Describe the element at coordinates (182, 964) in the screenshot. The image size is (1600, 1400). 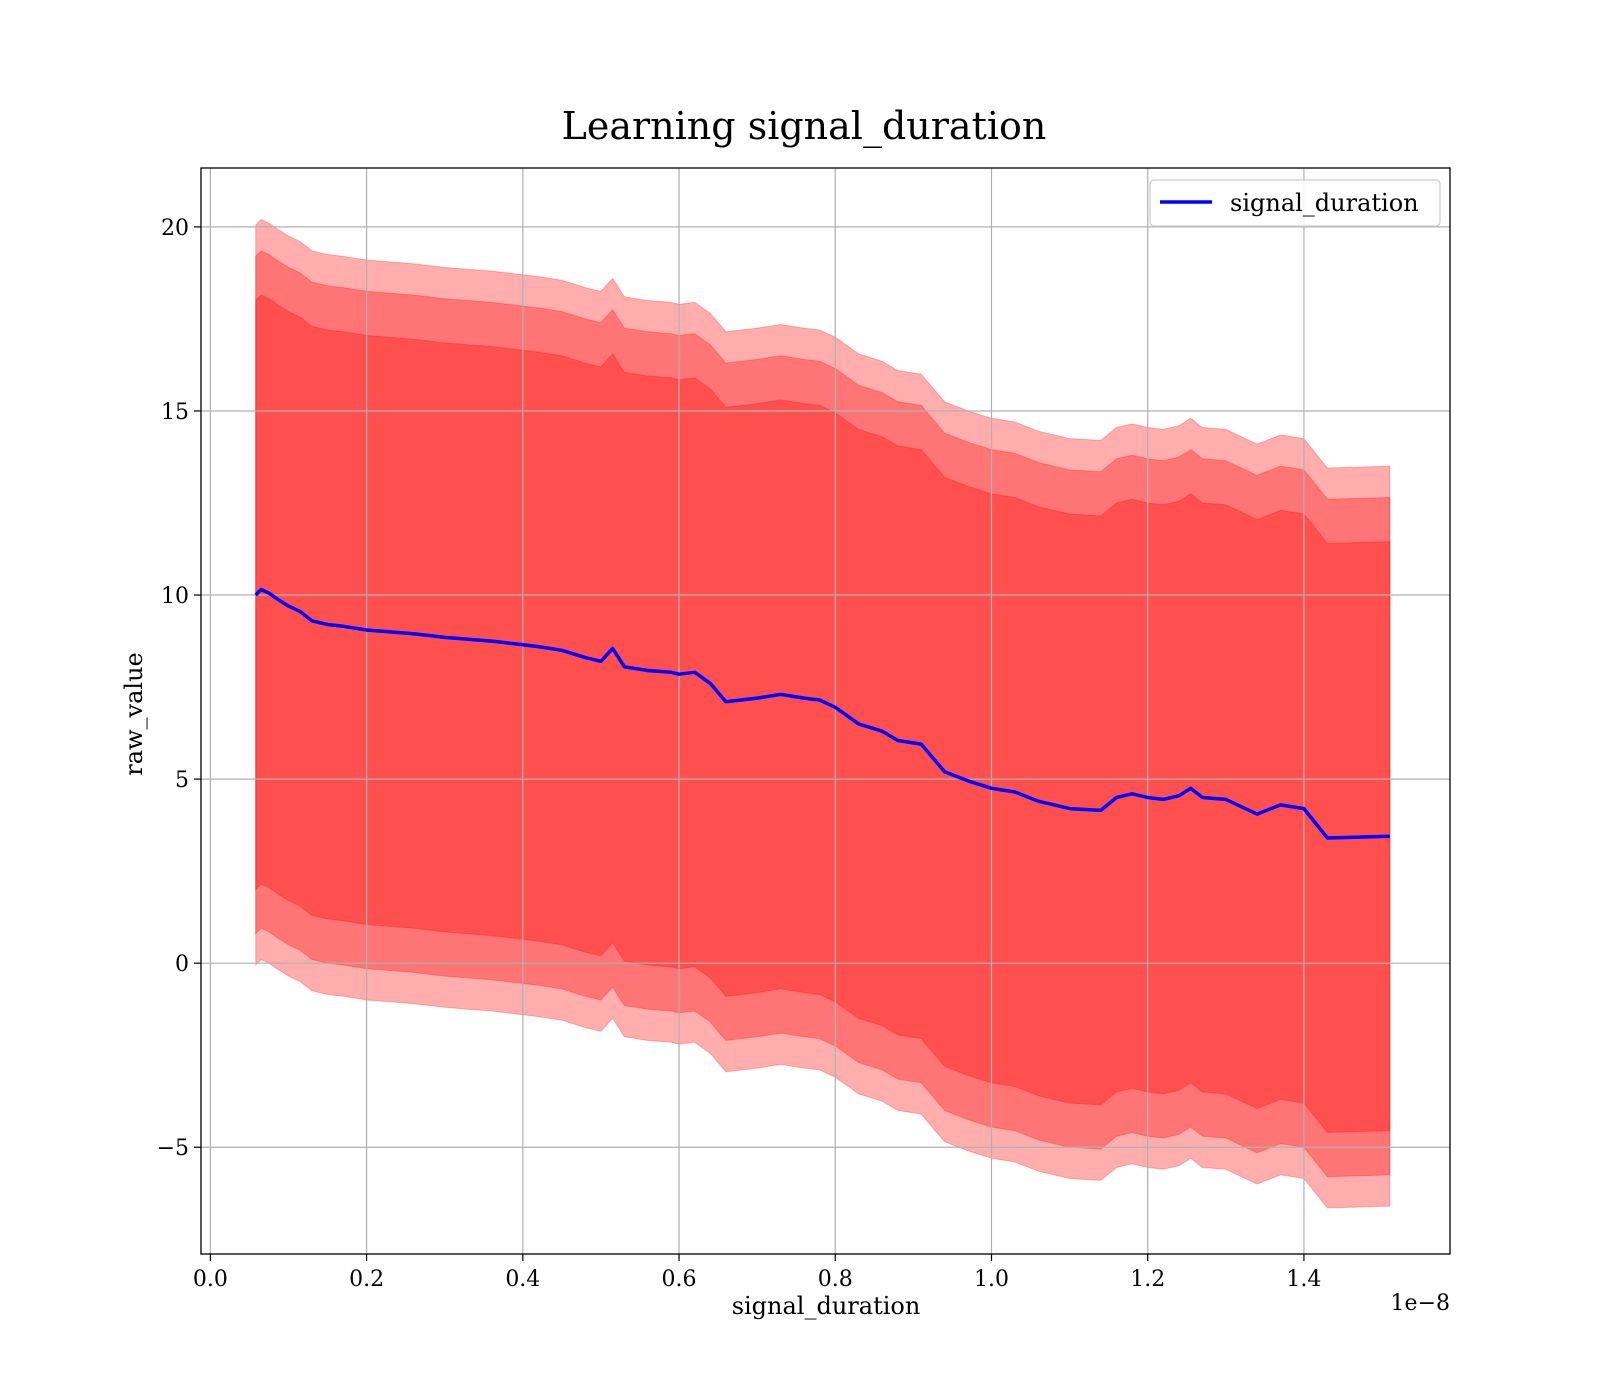
I see `y-tick-label: 0` at that location.